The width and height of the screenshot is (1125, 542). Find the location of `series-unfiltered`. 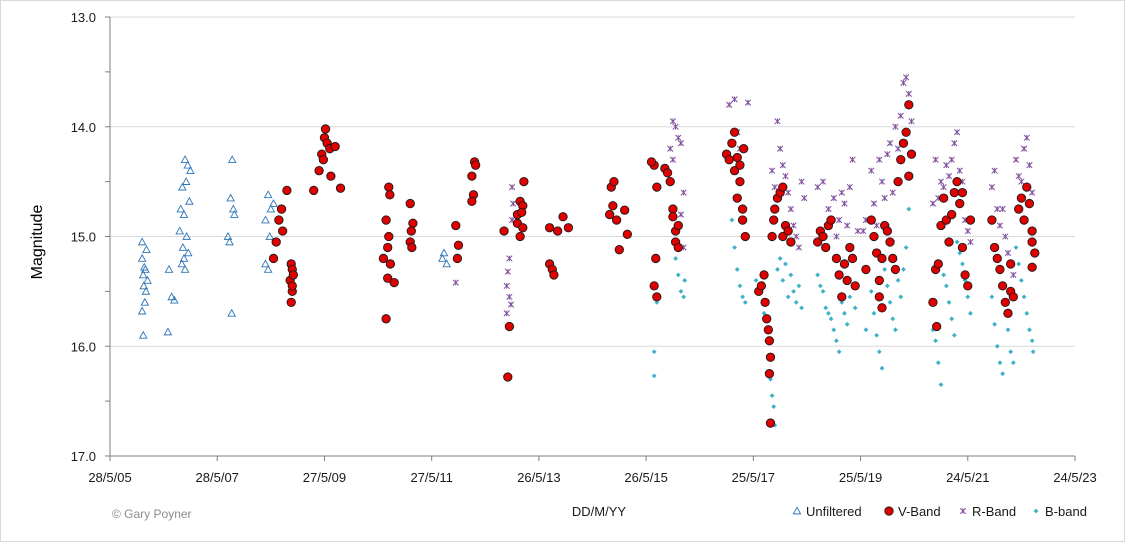

series-unfiltered is located at coordinates (294, 247).